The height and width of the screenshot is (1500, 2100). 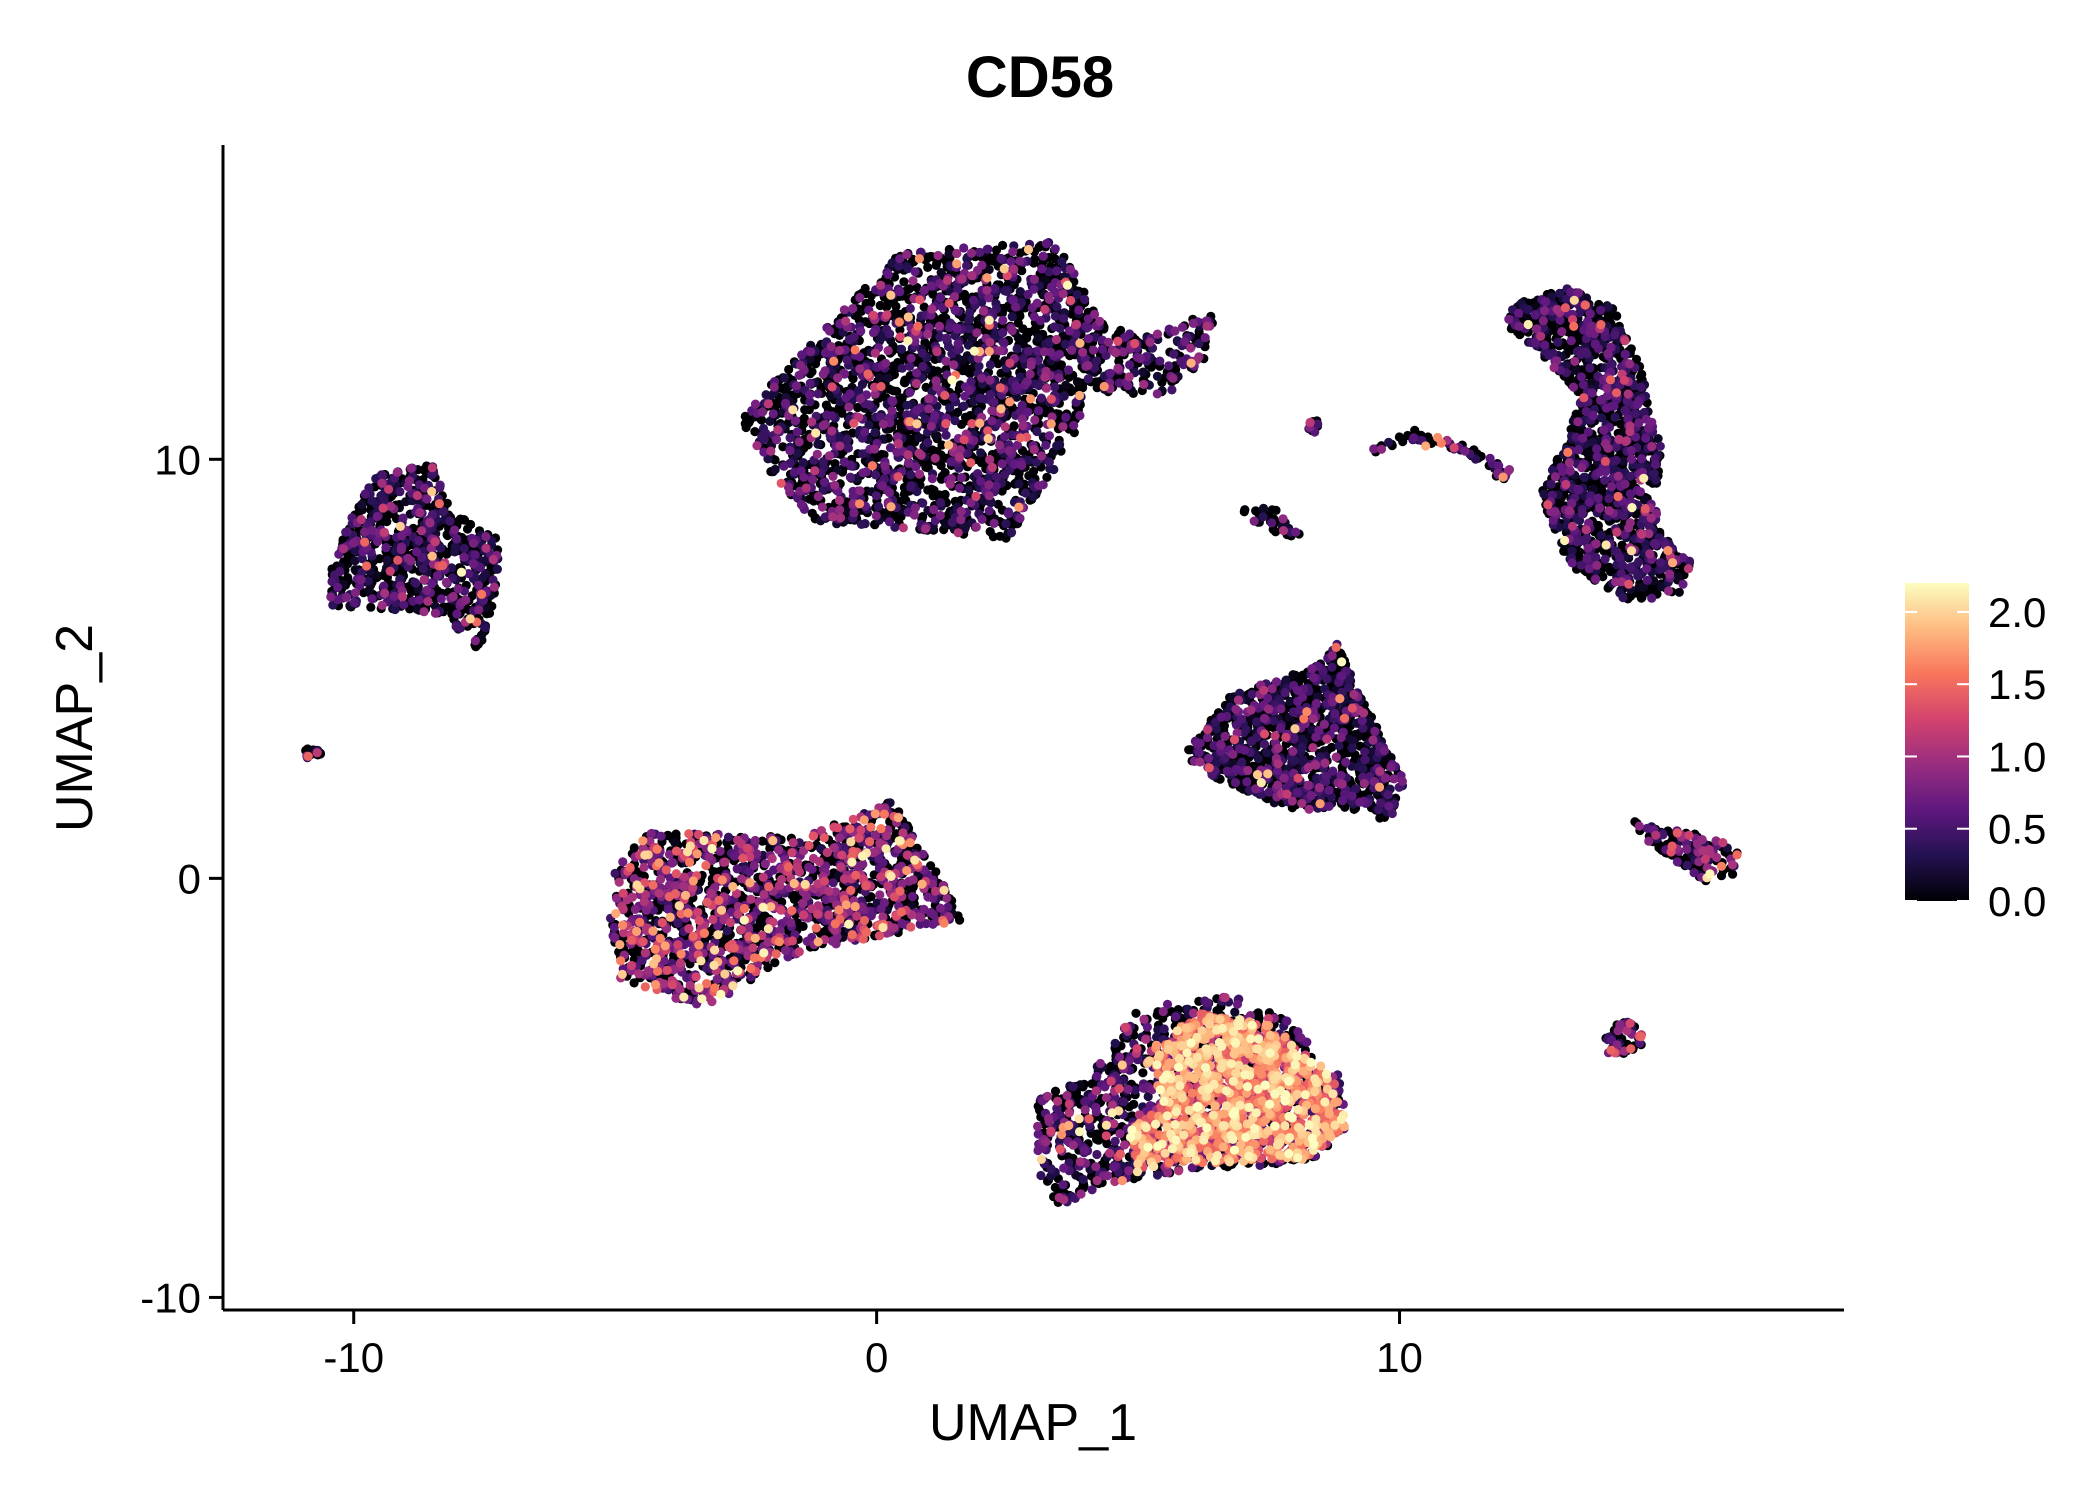 I want to click on chart-title: CD58, so click(x=1040, y=77).